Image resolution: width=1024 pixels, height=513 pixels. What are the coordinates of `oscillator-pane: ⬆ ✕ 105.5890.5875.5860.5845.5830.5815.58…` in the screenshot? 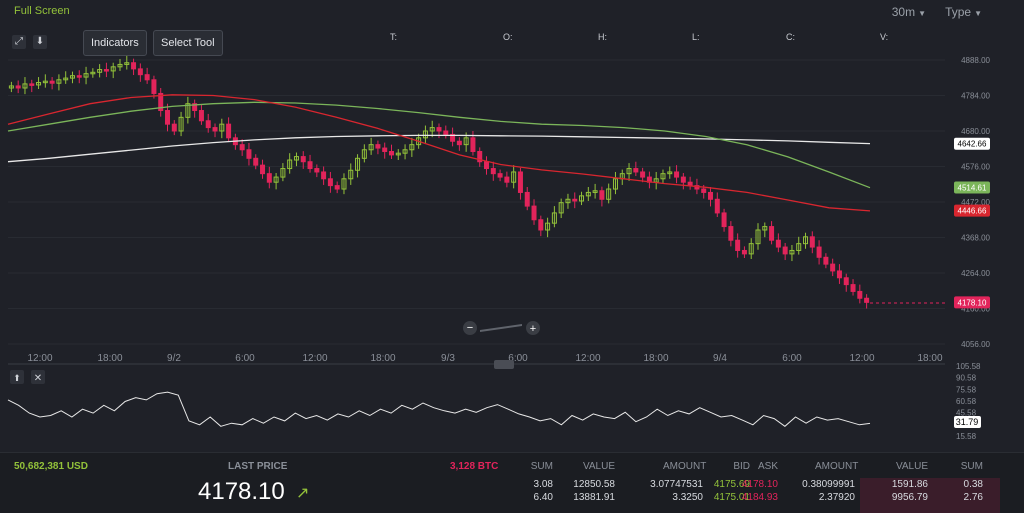 It's located at (494, 401).